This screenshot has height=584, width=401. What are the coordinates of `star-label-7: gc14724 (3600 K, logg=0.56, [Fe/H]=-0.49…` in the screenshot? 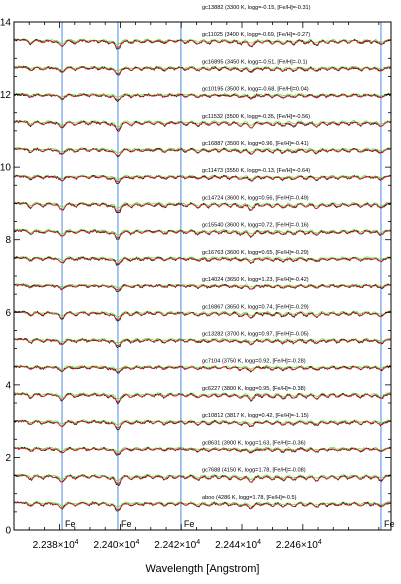 It's located at (255, 198).